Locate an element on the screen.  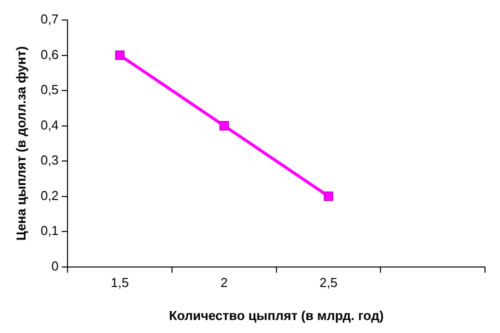
y-tick-label: 0 is located at coordinates (55, 266).